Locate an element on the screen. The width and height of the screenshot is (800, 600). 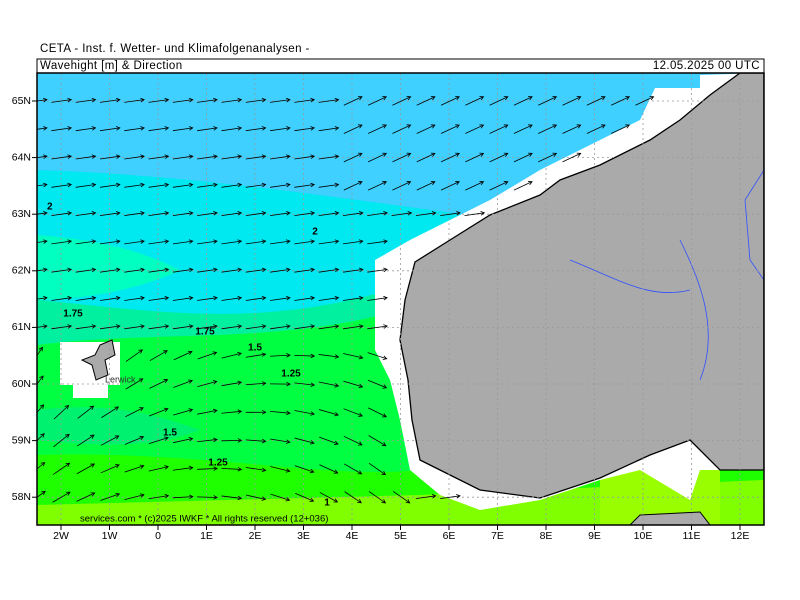
contour-label: 1.5 is located at coordinates (170, 433).